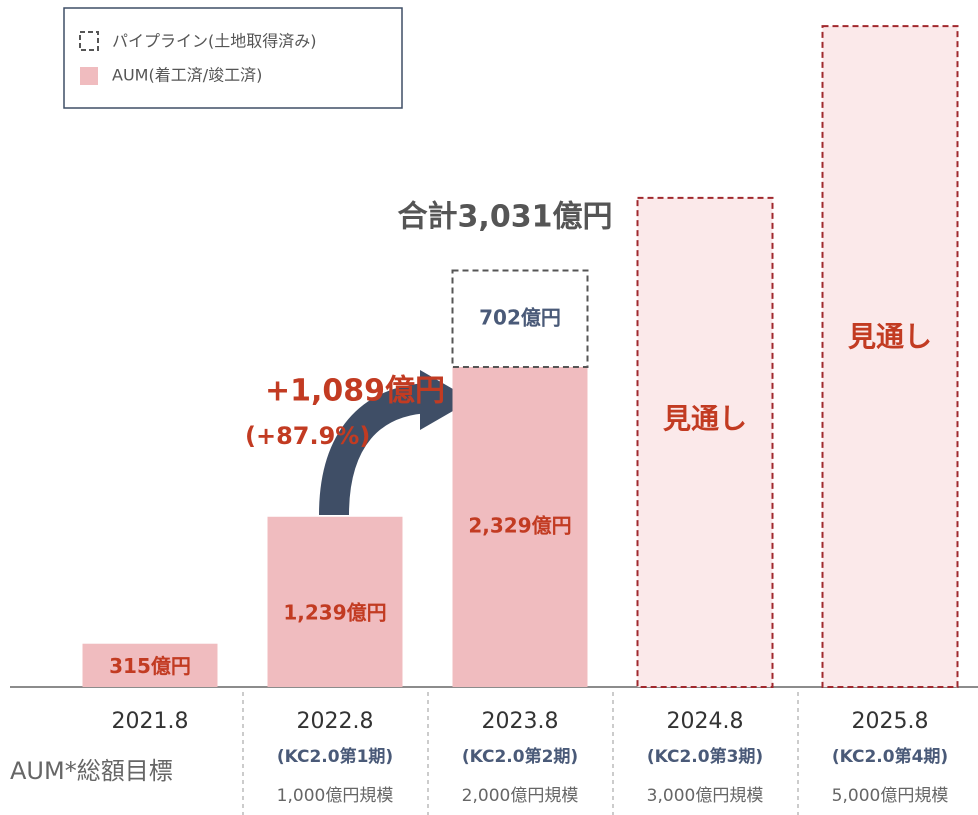 The image size is (978, 815). I want to click on value-label: 315億円, so click(150, 666).